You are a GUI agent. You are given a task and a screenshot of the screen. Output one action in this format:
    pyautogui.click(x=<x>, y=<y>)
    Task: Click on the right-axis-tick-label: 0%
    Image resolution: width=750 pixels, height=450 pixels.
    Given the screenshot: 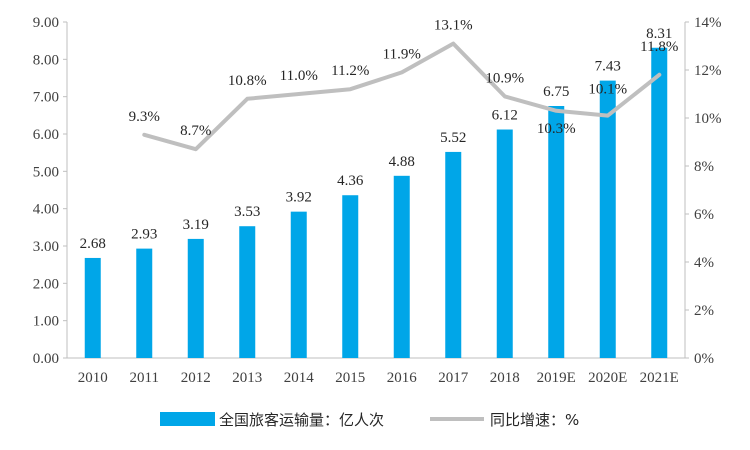 What is the action you would take?
    pyautogui.click(x=704, y=359)
    